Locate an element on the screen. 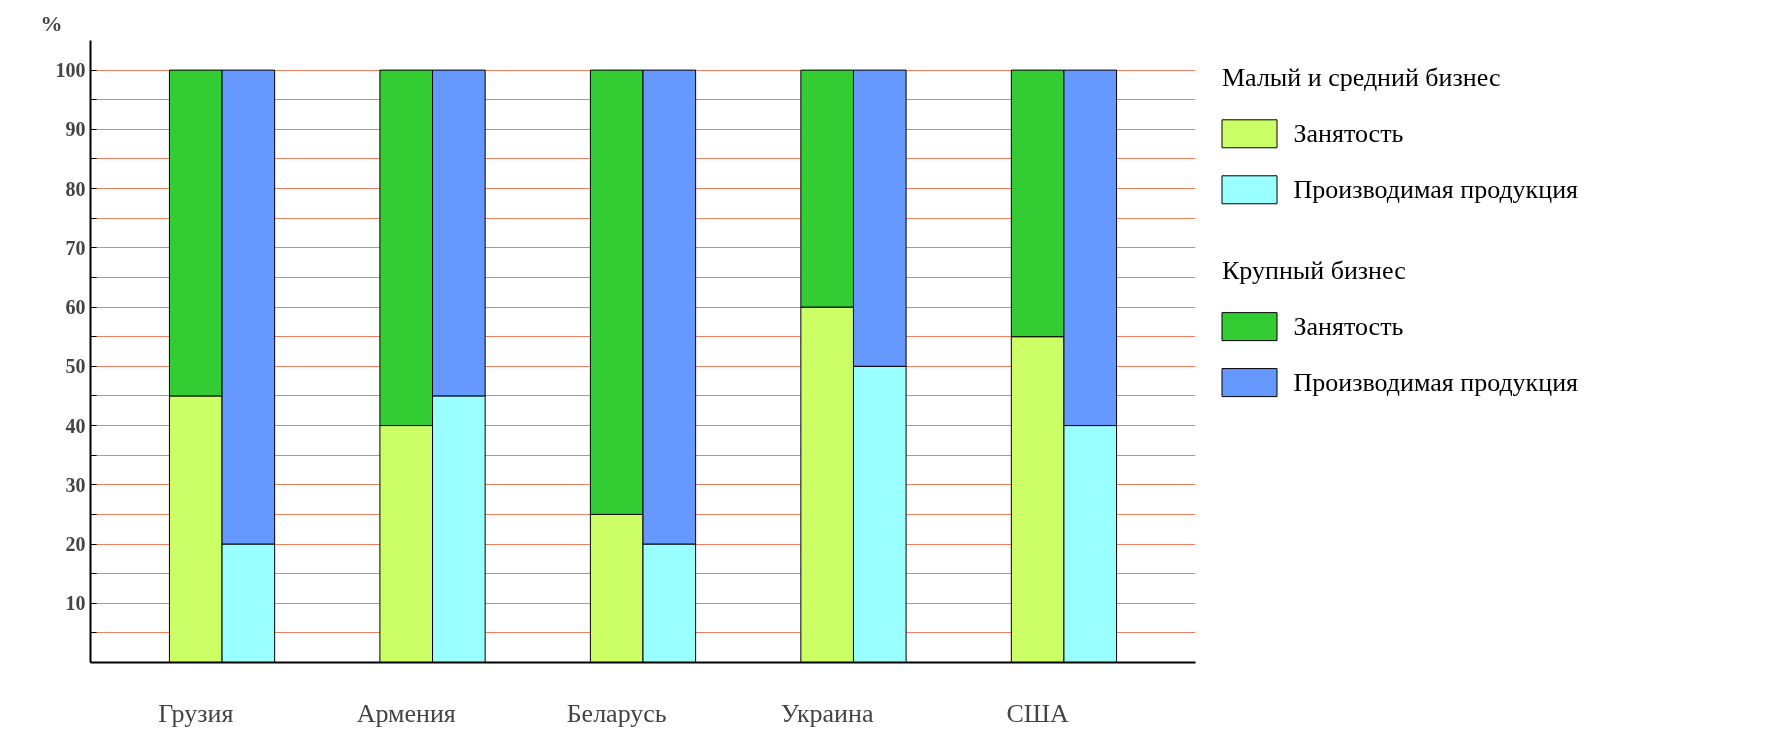 This screenshot has width=1768, height=738. y-tick-label: 90 is located at coordinates (75, 129).